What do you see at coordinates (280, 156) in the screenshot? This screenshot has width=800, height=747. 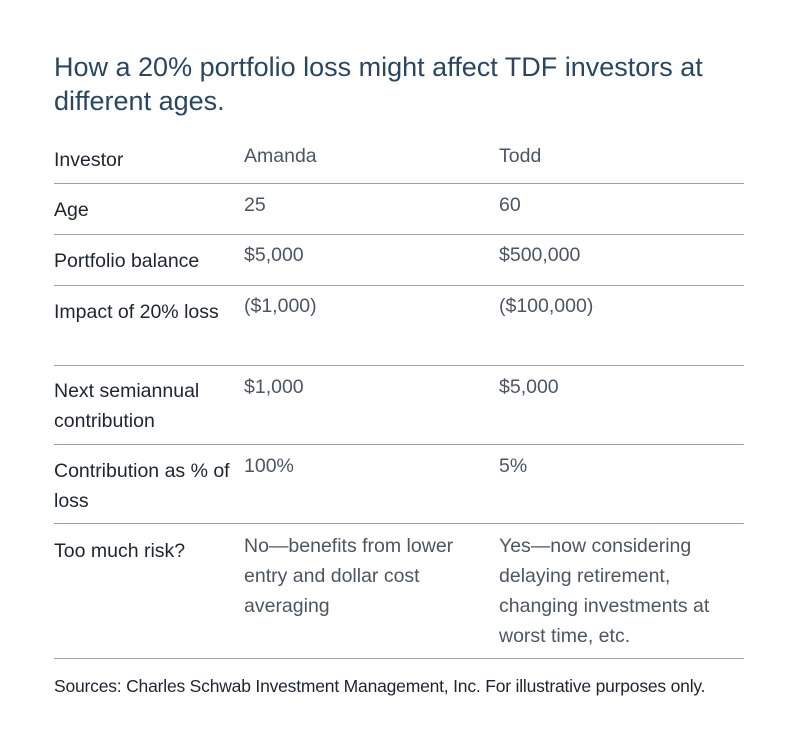 I see `amanda-cell: Amanda` at bounding box center [280, 156].